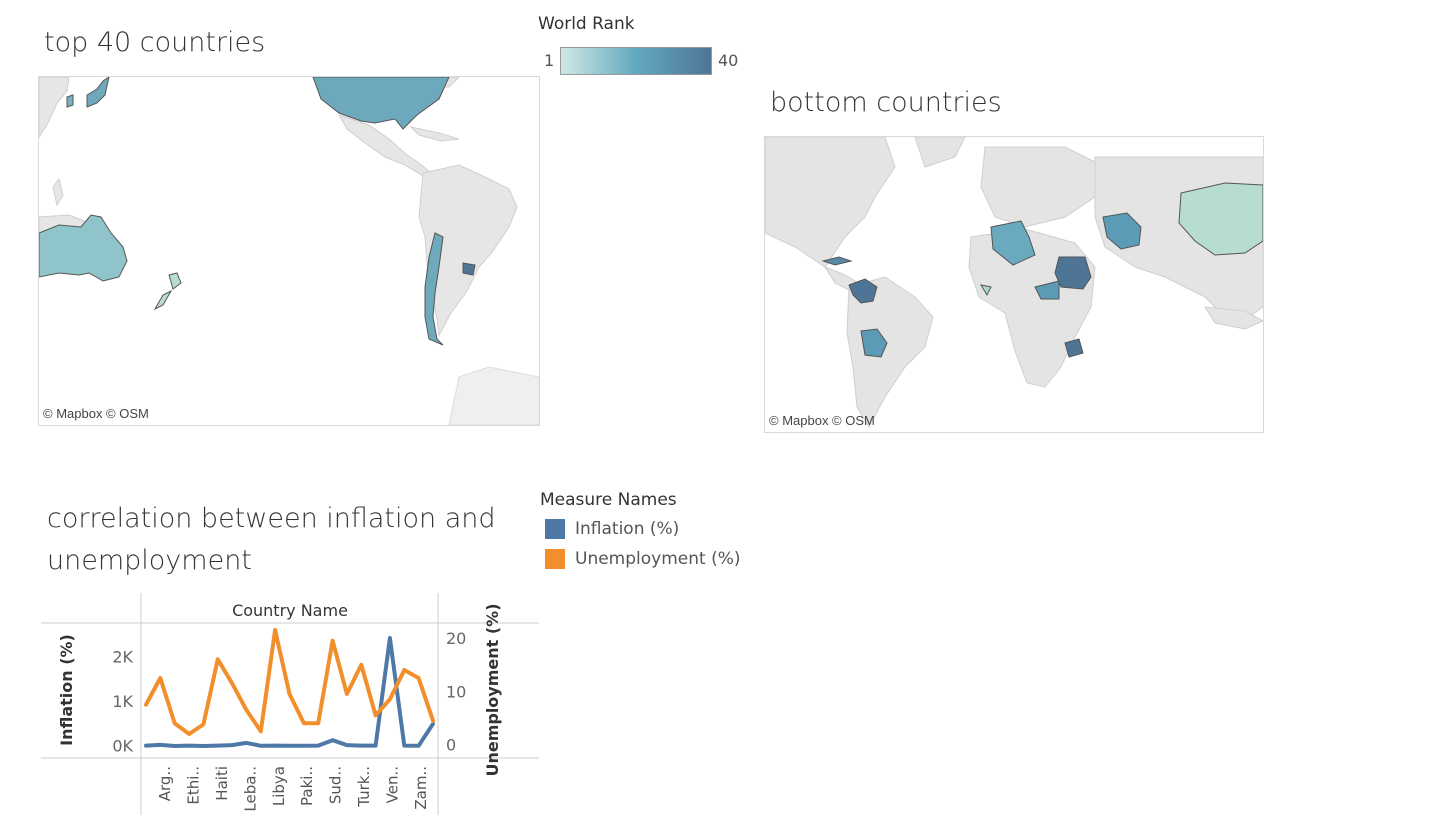  Describe the element at coordinates (384, 146) in the screenshot. I see `central-america-land` at that location.